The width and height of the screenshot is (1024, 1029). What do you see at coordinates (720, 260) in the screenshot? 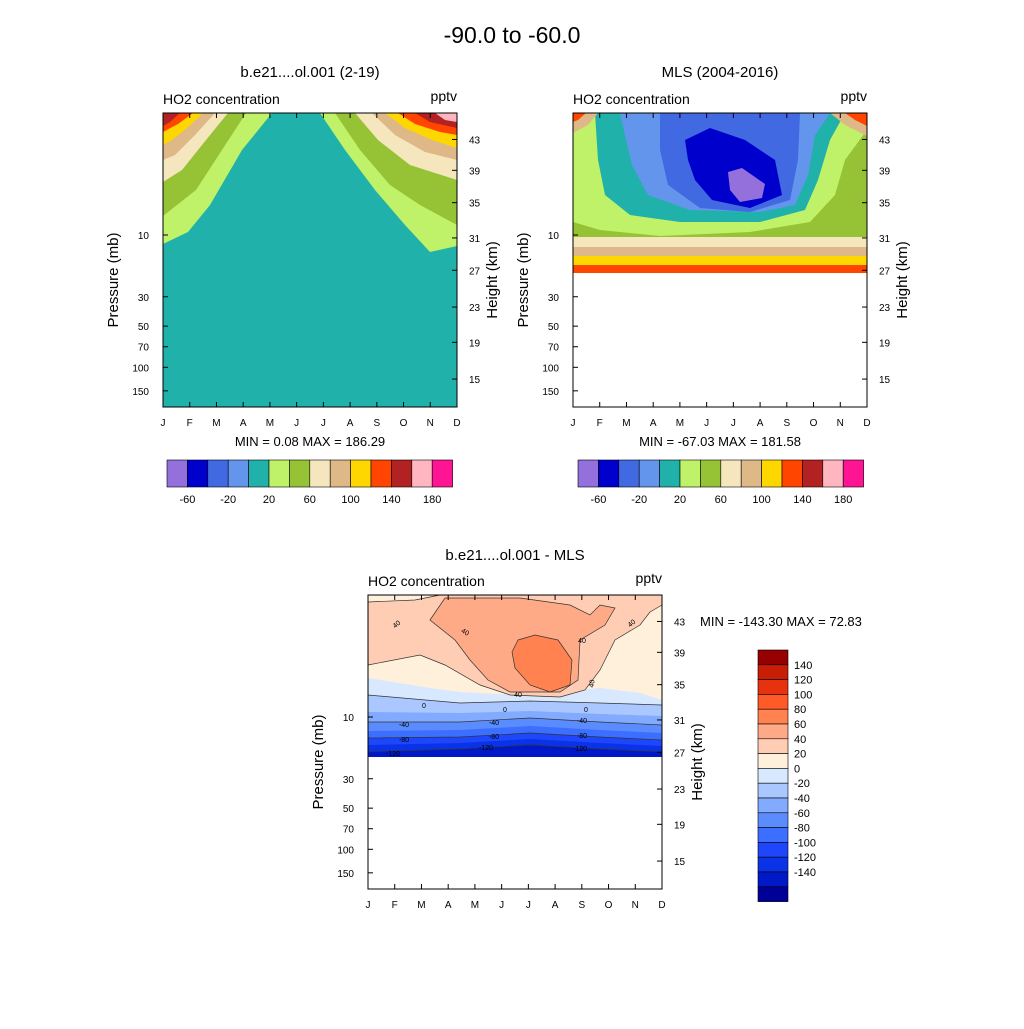
I see `panel-mls-plot` at bounding box center [720, 260].